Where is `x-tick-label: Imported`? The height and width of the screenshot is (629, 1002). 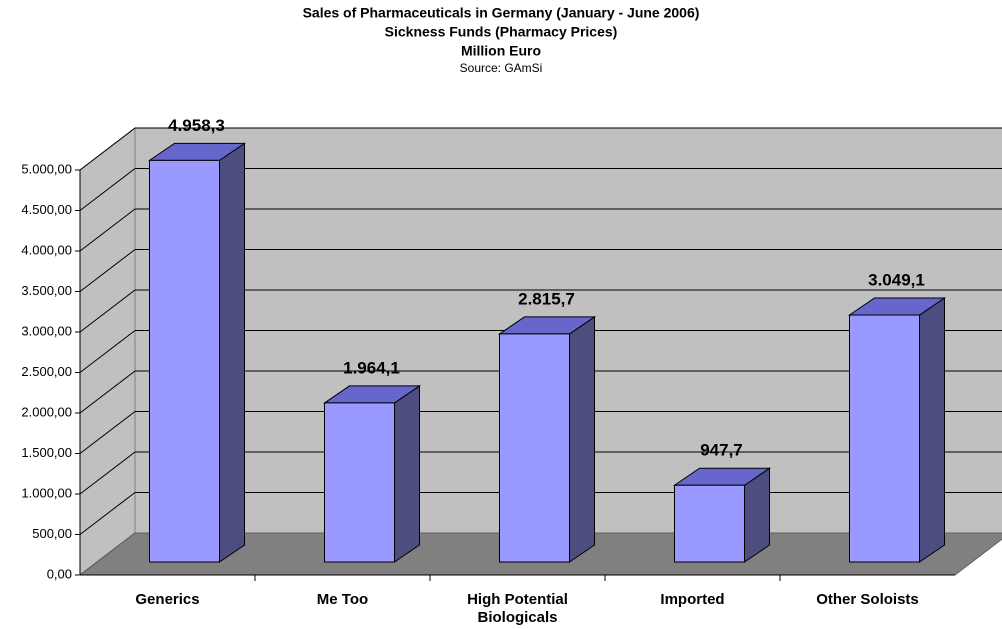 x-tick-label: Imported is located at coordinates (692, 599).